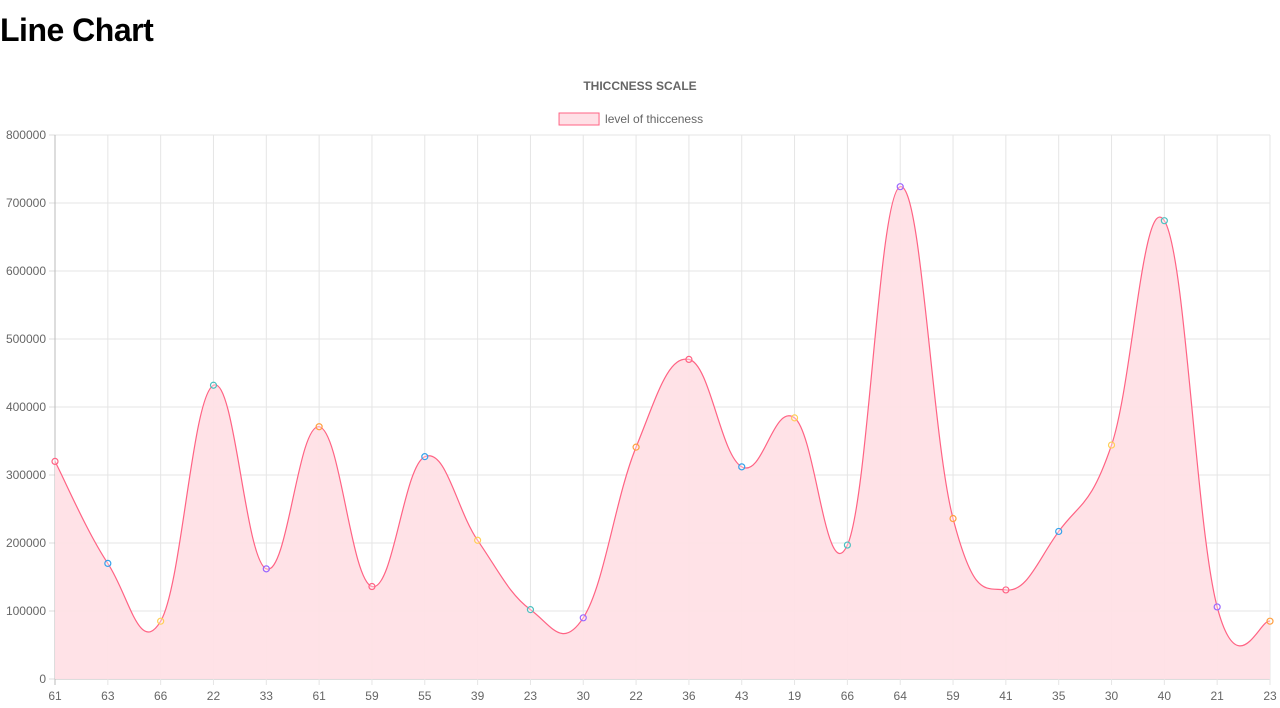 The width and height of the screenshot is (1280, 708). What do you see at coordinates (795, 696) in the screenshot?
I see `x-tick-label: 19` at bounding box center [795, 696].